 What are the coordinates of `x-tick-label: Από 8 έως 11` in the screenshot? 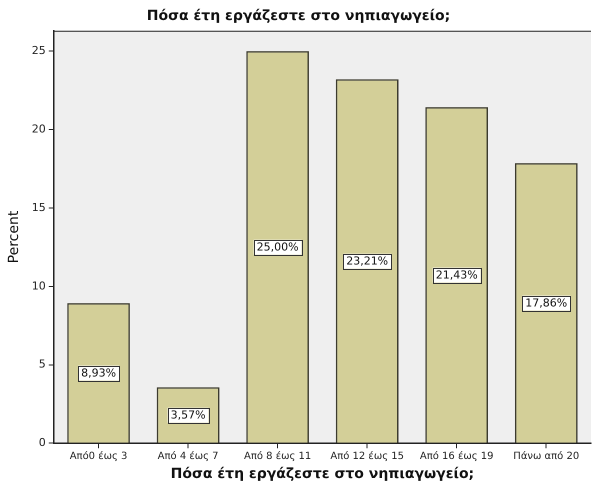 It's located at (278, 456).